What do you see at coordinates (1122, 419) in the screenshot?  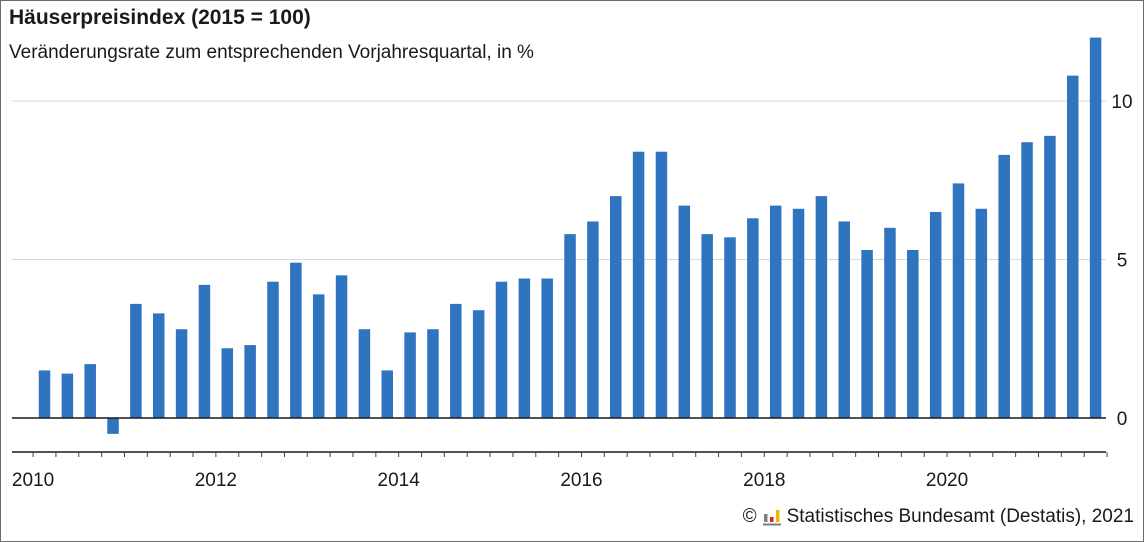 I see `y-tick-label: 0` at bounding box center [1122, 419].